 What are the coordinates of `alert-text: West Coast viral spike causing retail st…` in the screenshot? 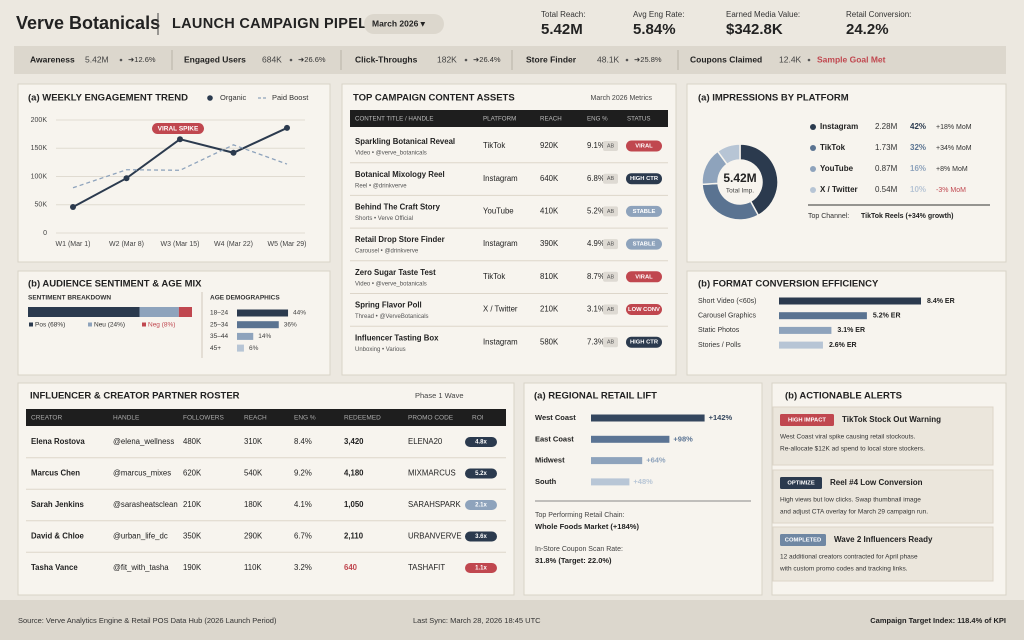 It's located at (848, 437).